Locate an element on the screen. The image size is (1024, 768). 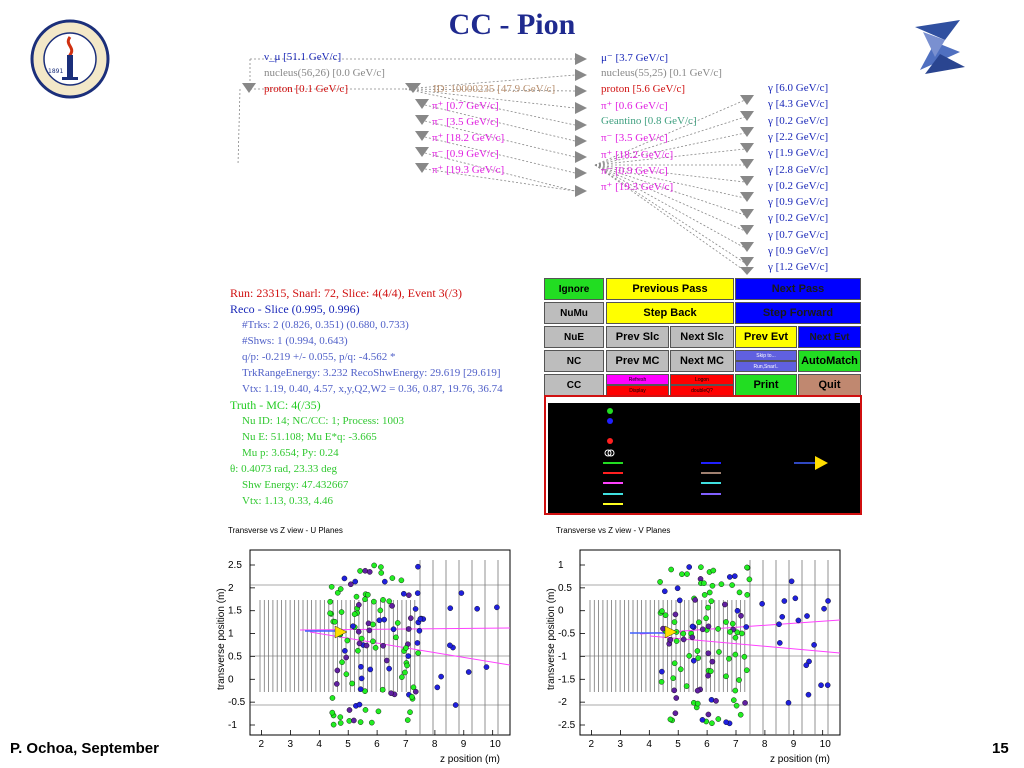
tree-node: π⁺ [19.3 GeV/c] is located at coordinates (468, 170).